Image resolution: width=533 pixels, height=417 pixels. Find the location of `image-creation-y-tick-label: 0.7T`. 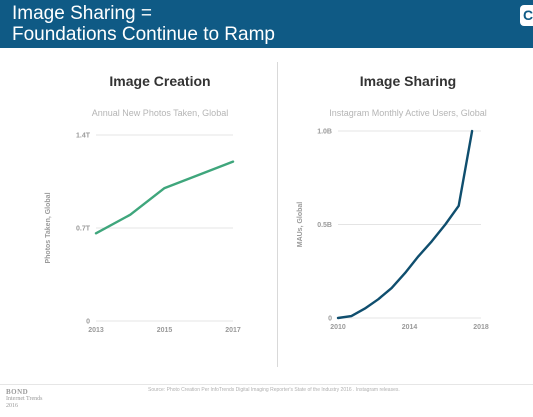

image-creation-y-tick-label: 0.7T is located at coordinates (83, 229).